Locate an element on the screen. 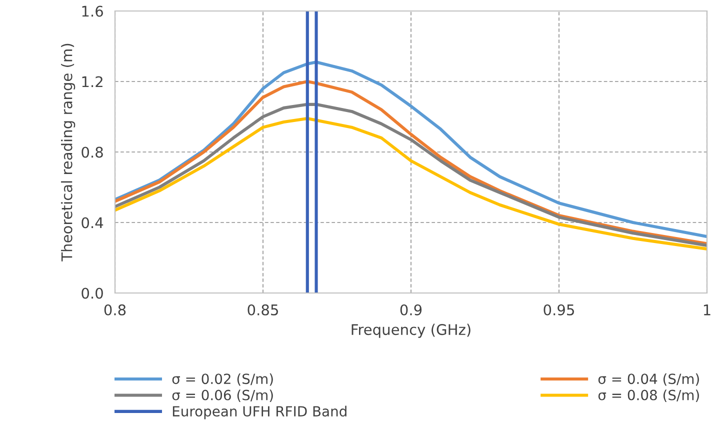 The width and height of the screenshot is (718, 445). legend-label: European UFH RFID Band is located at coordinates (259, 413).